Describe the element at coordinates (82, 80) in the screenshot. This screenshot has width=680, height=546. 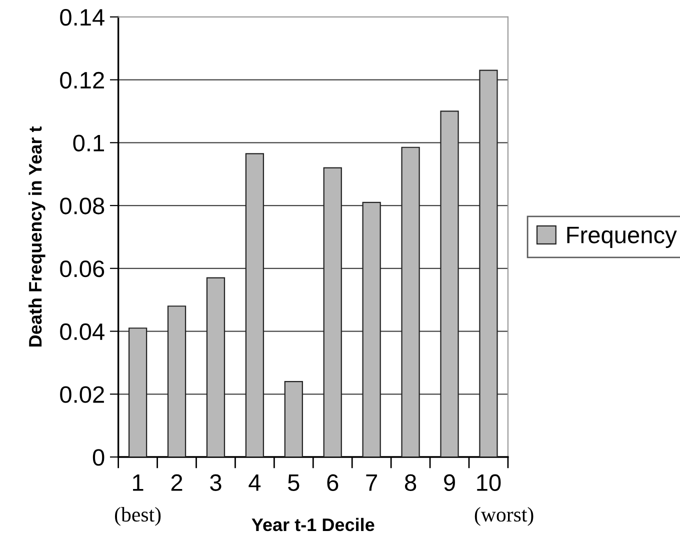
I see `y-tick-label: 0.12` at that location.